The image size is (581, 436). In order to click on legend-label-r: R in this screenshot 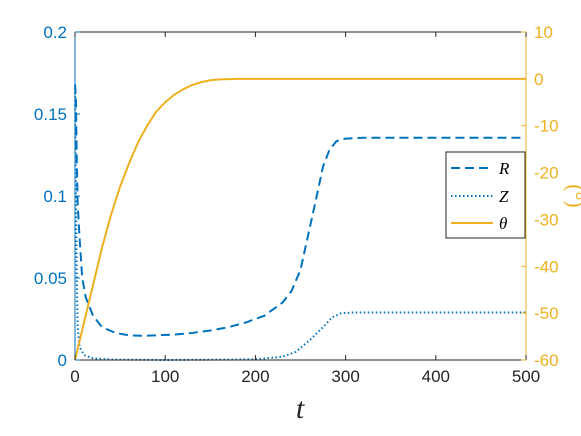, I will do `click(504, 168)`.